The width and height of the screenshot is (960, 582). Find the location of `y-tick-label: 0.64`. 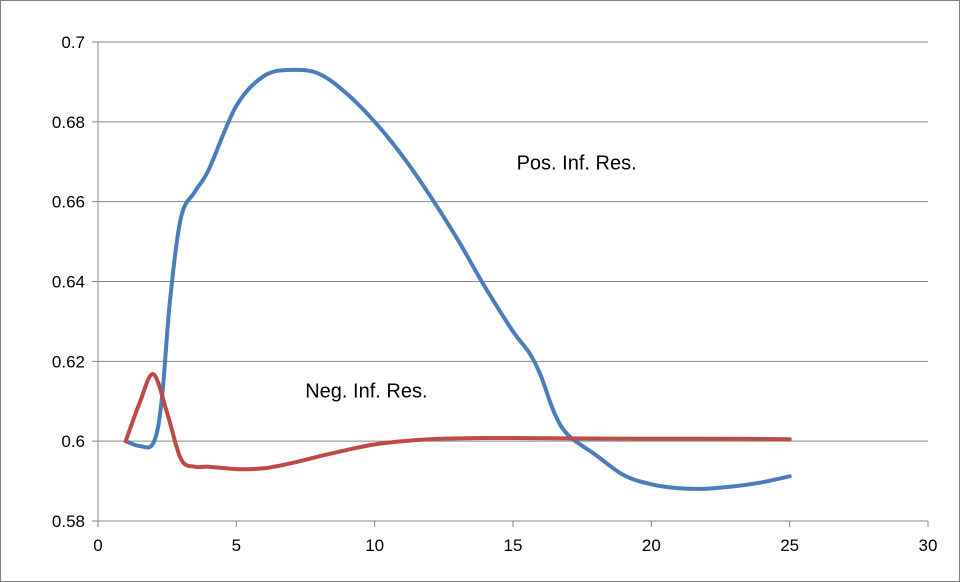

y-tick-label: 0.64 is located at coordinates (68, 282).